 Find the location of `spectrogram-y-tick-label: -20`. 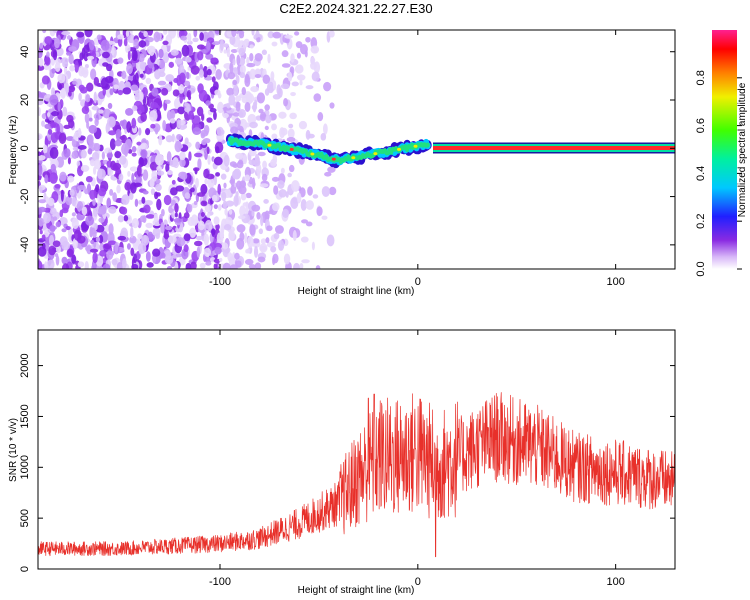

spectrogram-y-tick-label: -20 is located at coordinates (25, 197).